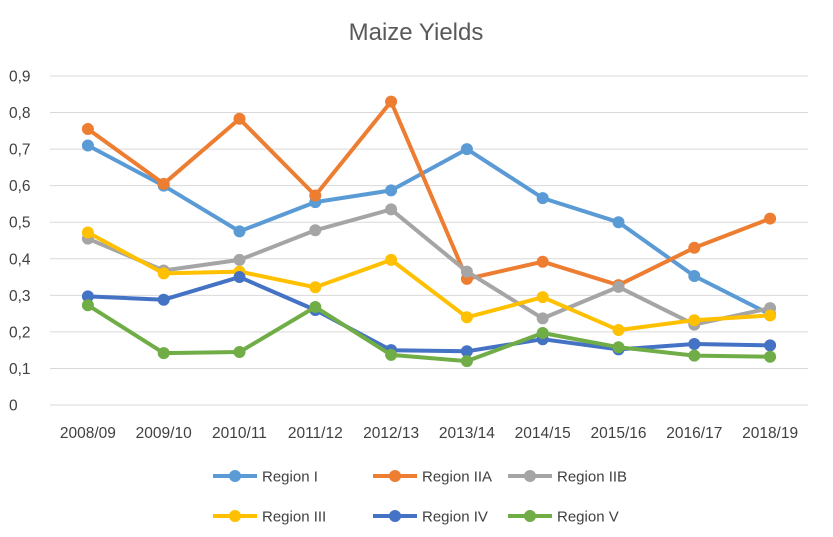 The image size is (833, 537). Describe the element at coordinates (20, 150) in the screenshot. I see `y-tick-label: 0,7` at that location.